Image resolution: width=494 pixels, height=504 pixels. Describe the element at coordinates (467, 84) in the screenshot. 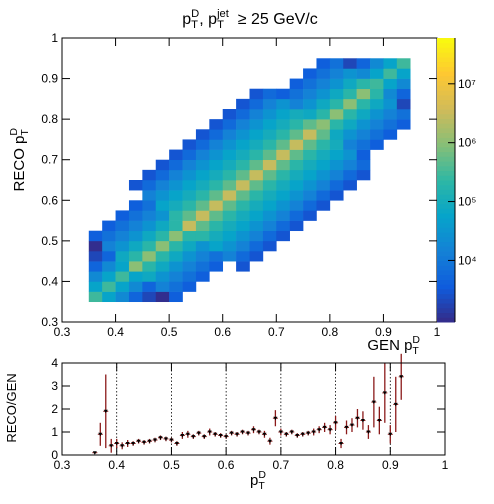

I see `color-scale-label: 10⁷` at that location.